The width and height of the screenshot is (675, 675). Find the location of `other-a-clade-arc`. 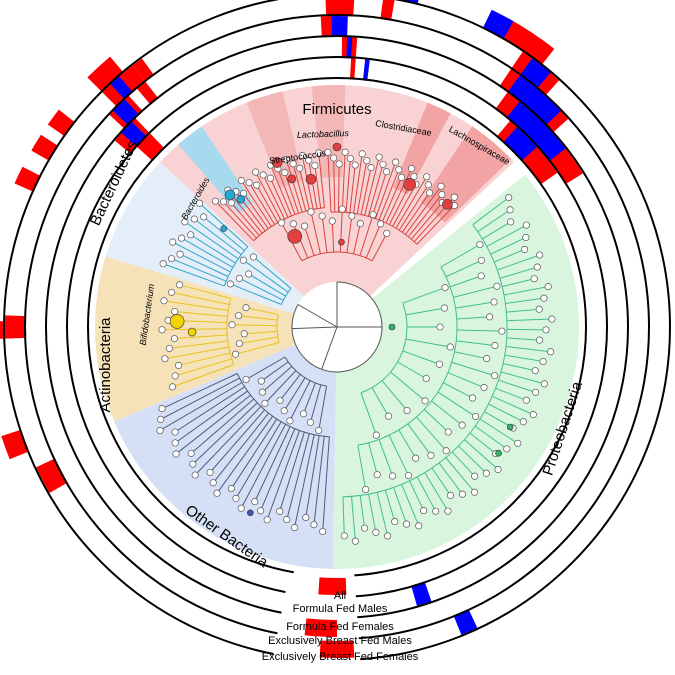

other-a-clade-arc is located at coordinates (283, 405).